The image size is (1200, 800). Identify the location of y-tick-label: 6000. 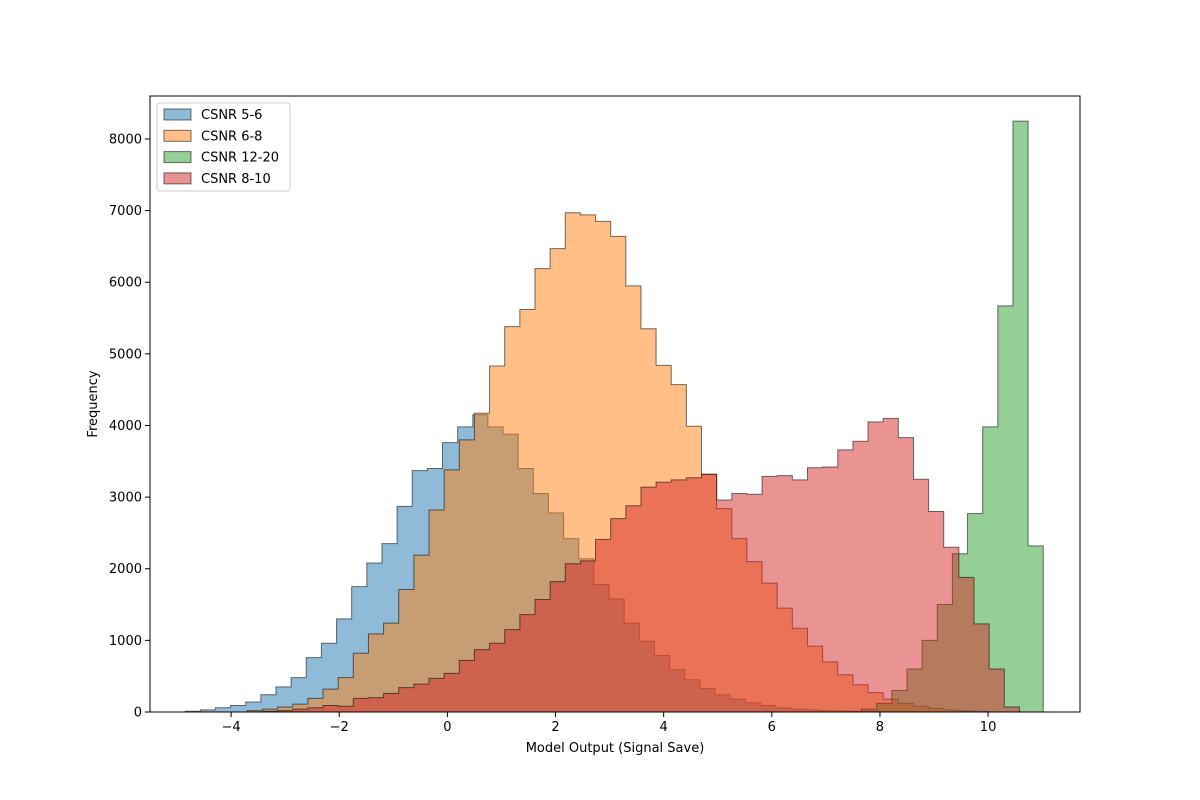
(125, 283).